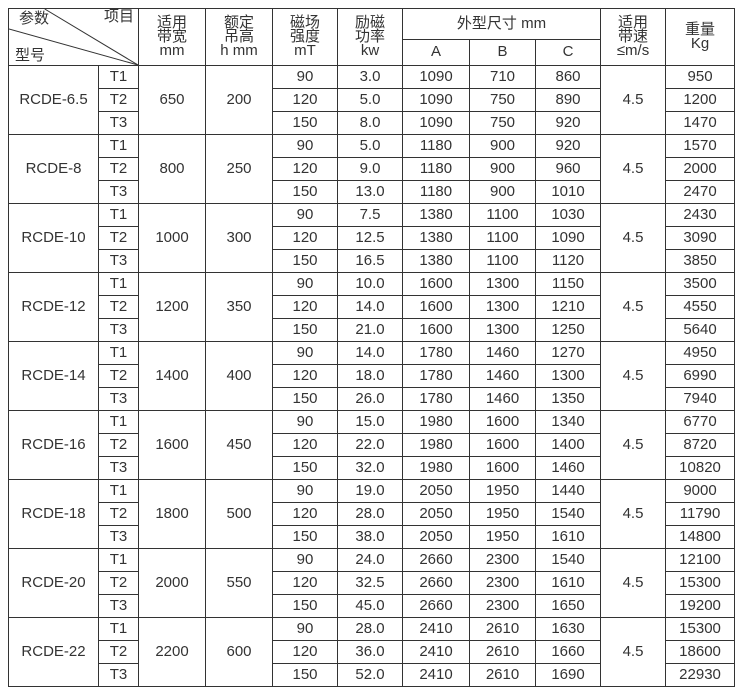 Image resolution: width=742 pixels, height=691 pixels. Describe the element at coordinates (436, 583) in the screenshot. I see `dim-a-cell: 2660` at that location.